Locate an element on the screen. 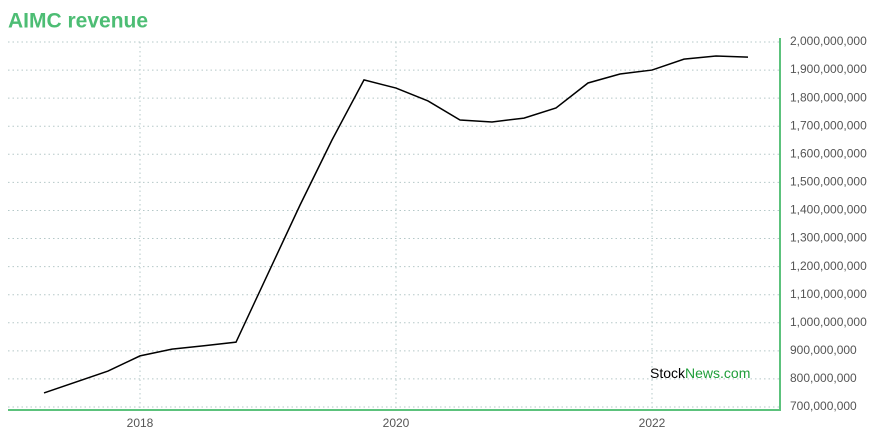 This screenshot has height=440, width=880. y-tick-label: 800,000,000 is located at coordinates (823, 378).